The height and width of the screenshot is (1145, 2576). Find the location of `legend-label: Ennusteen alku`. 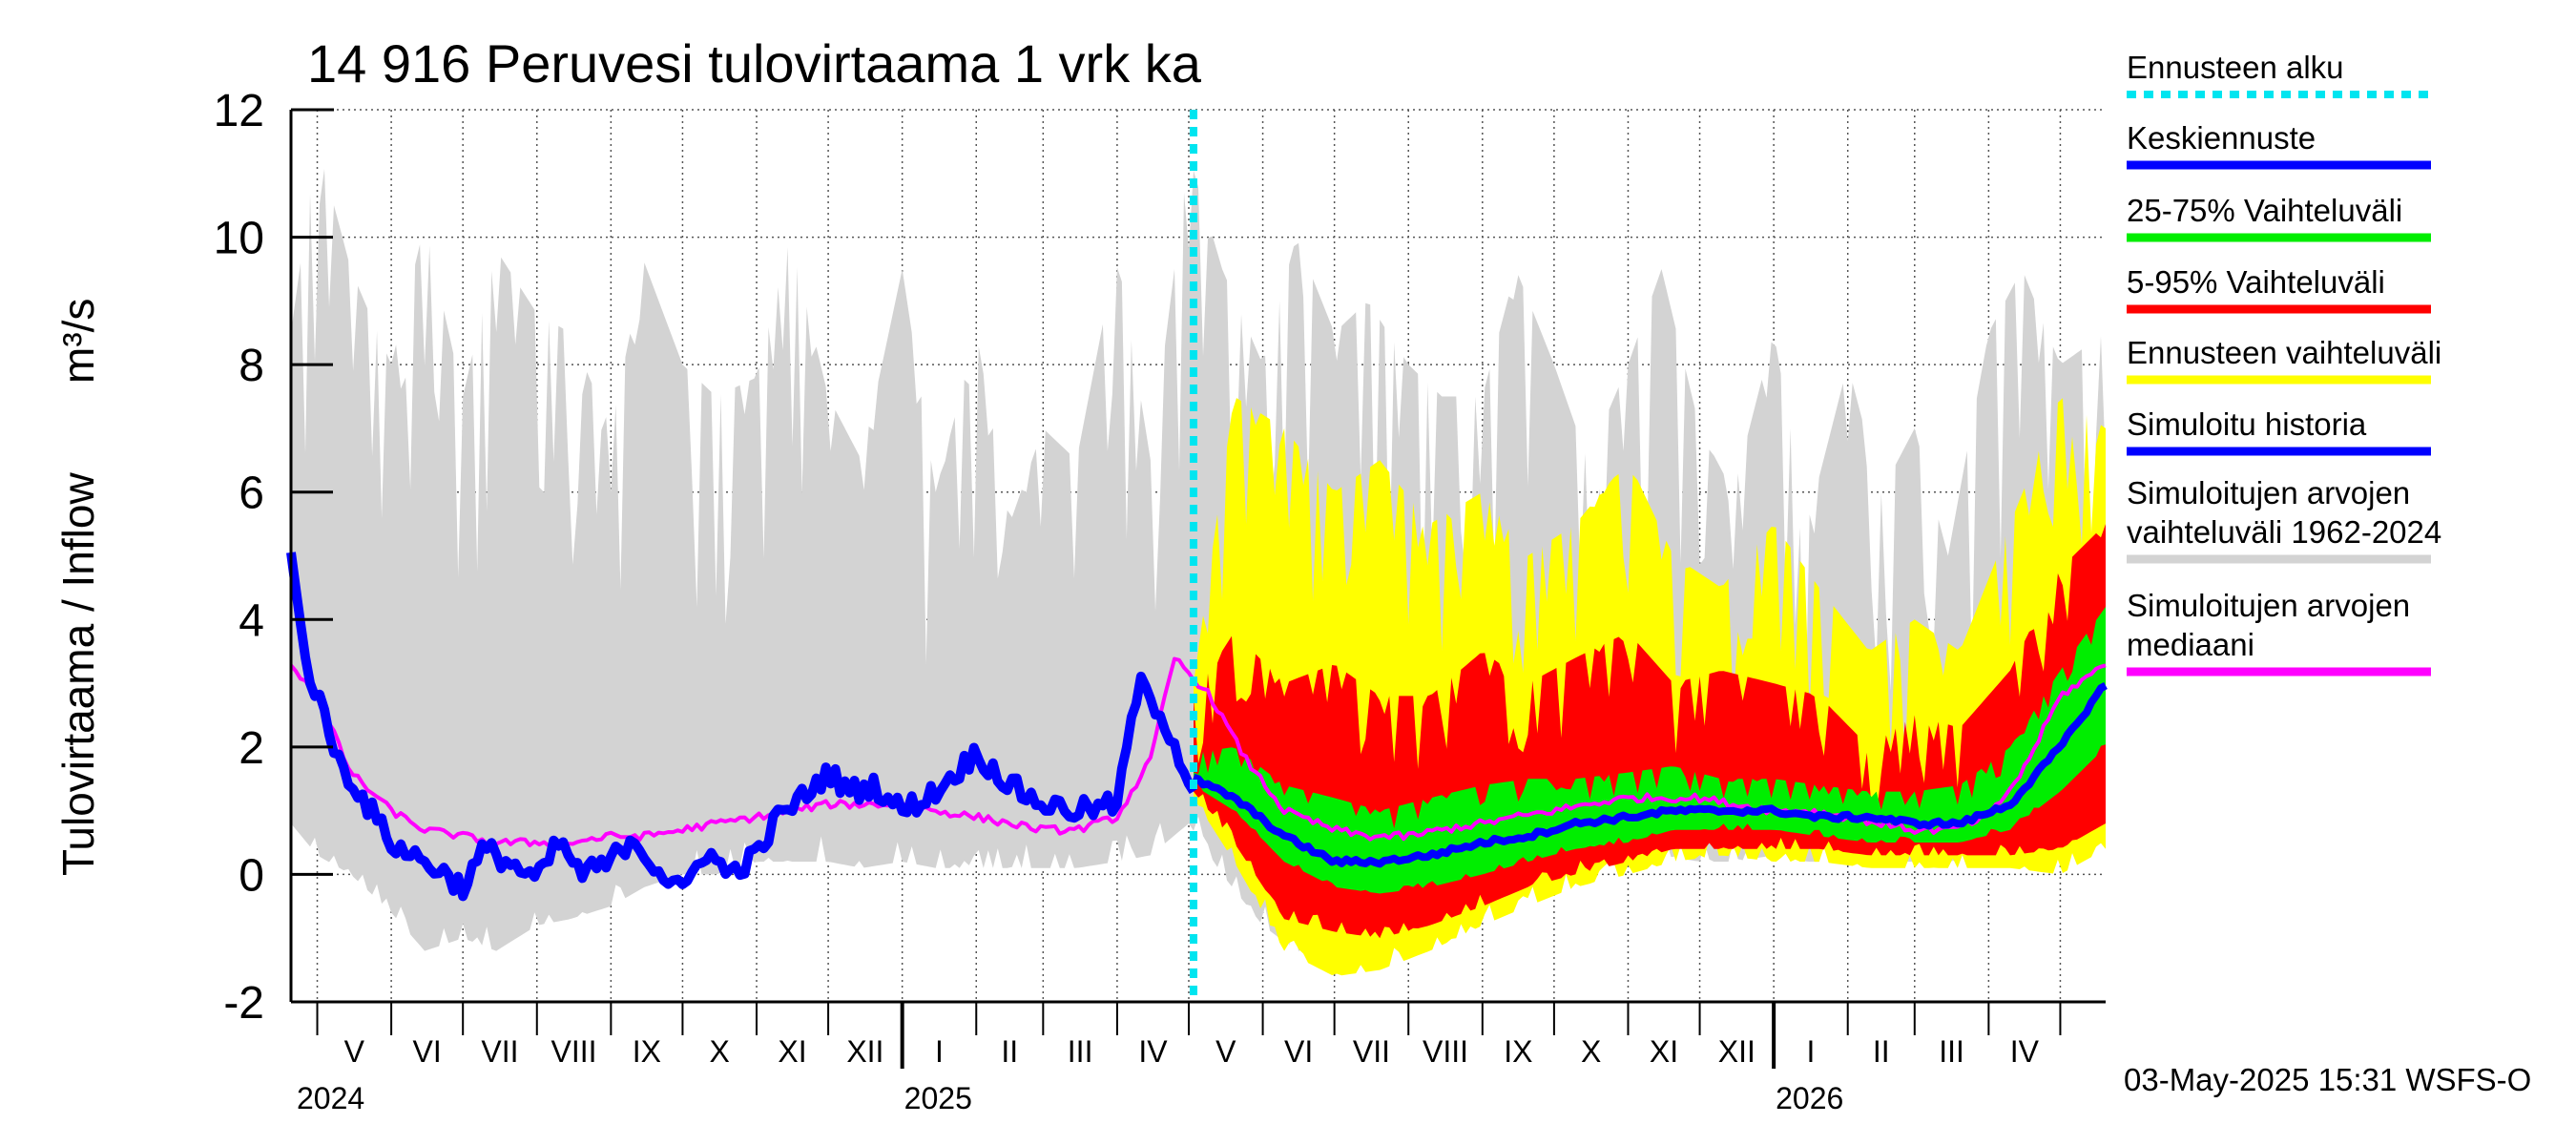

legend-label: Ennusteen alku is located at coordinates (2235, 67).